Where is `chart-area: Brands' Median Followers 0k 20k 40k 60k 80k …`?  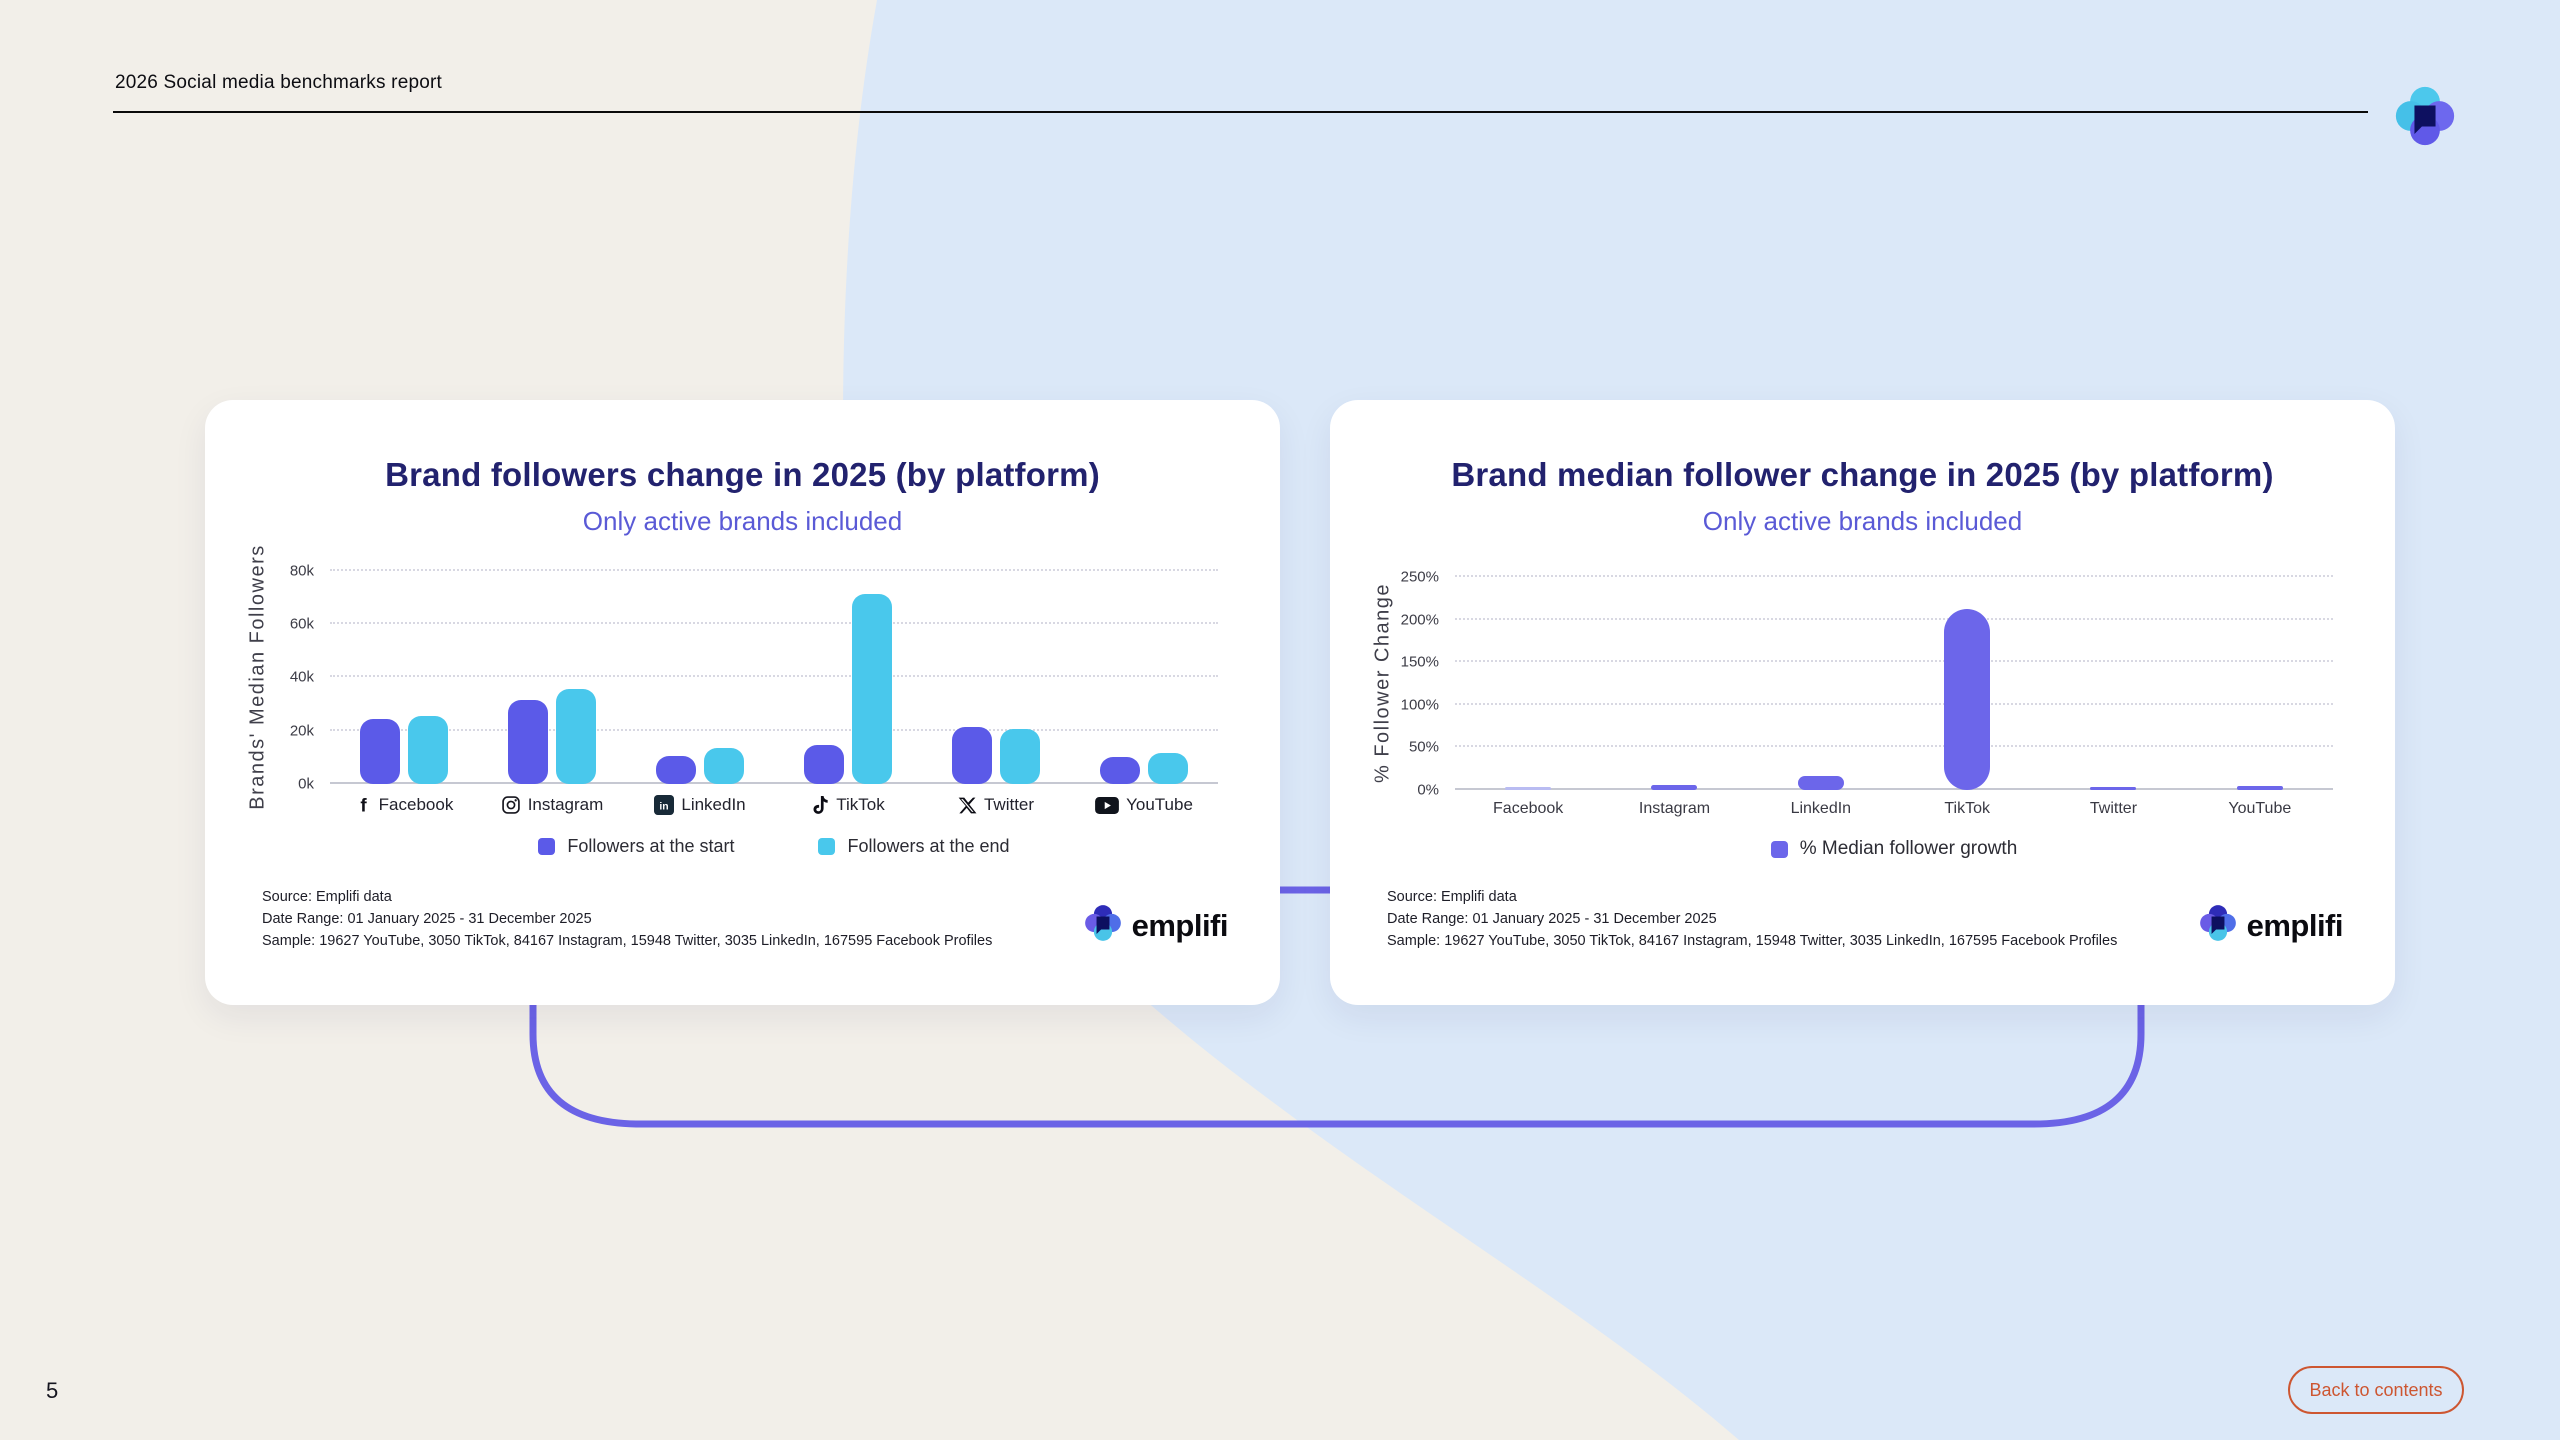 chart-area: Brands' Median Followers 0k 20k 40k 60k 80k … is located at coordinates (732, 700).